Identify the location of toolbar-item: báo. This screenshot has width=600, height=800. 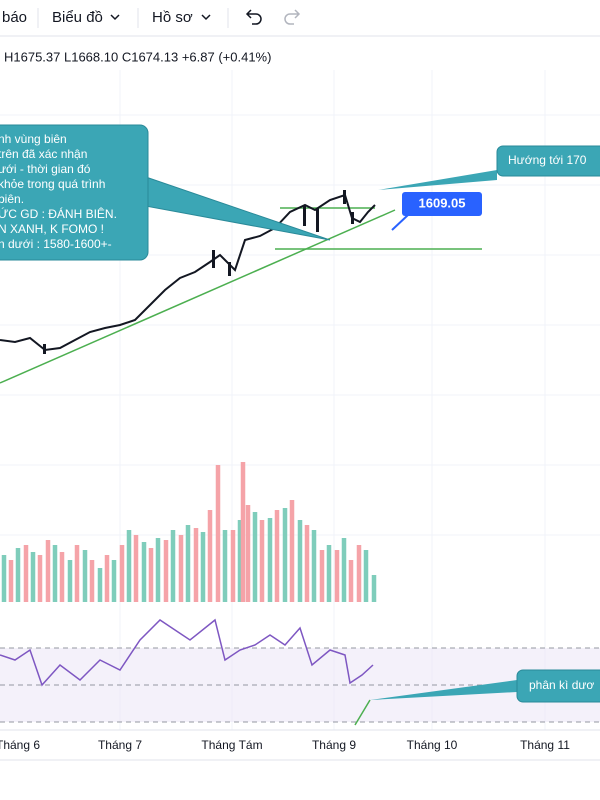
(14, 17).